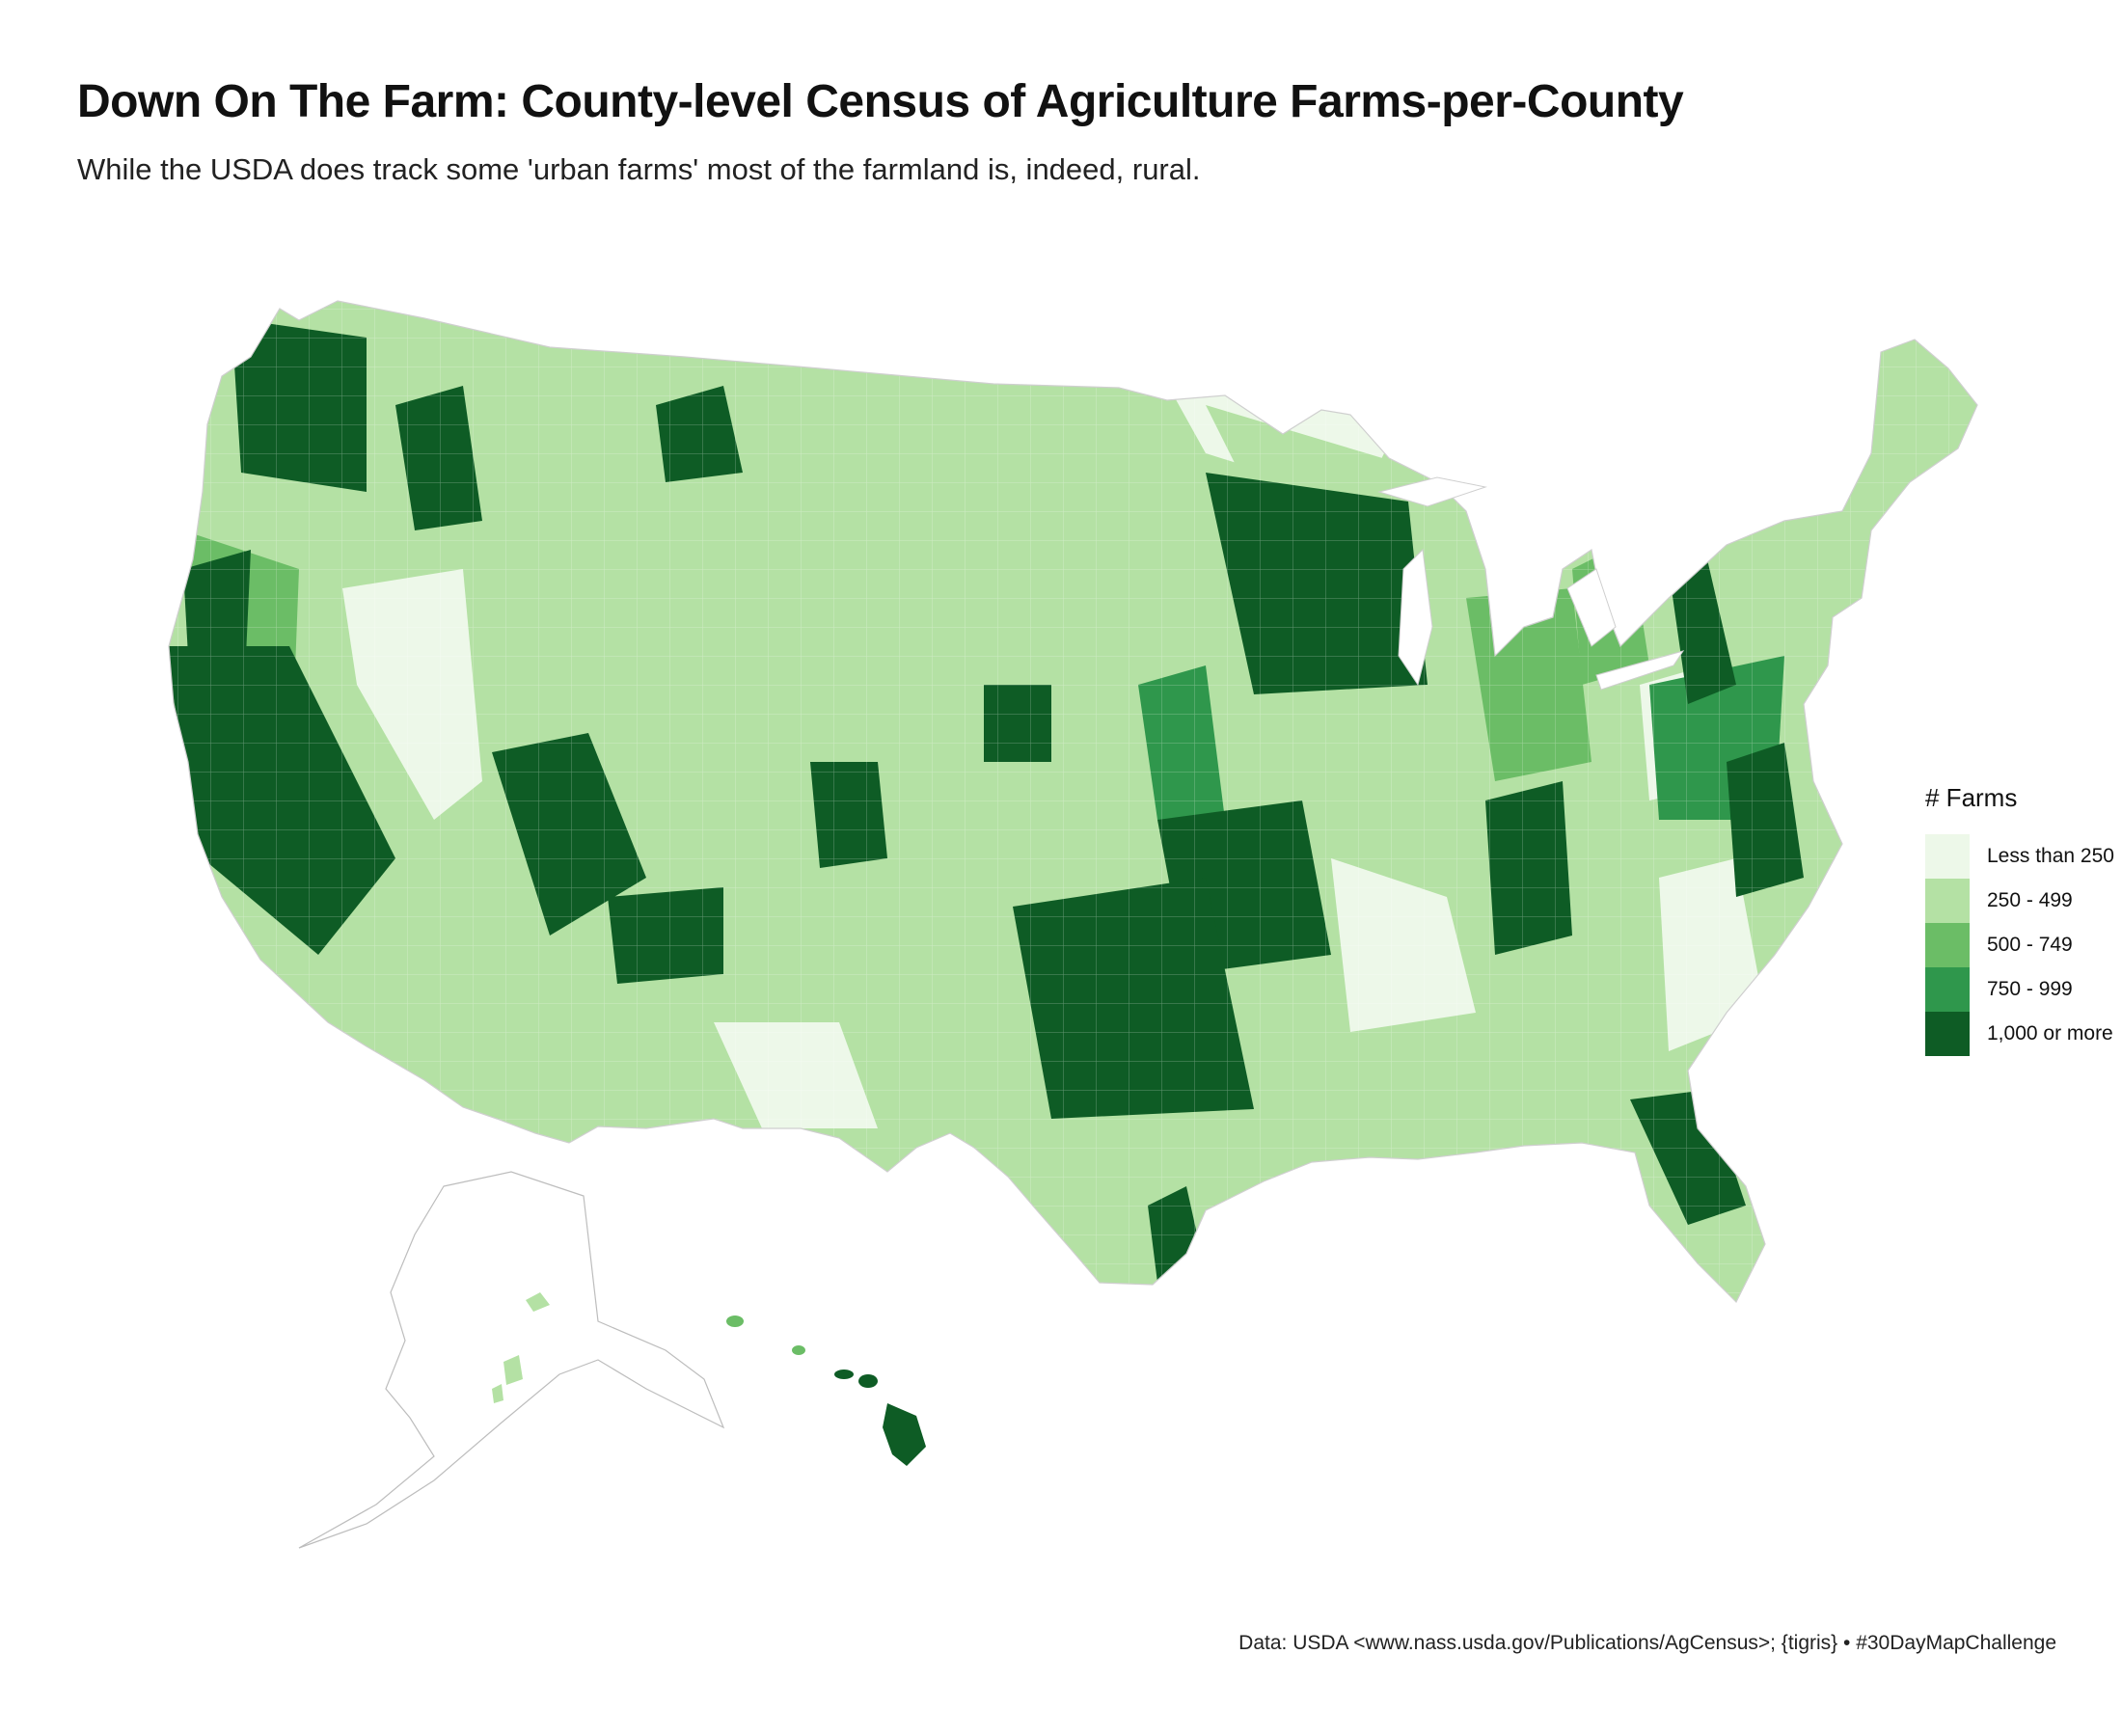  Describe the element at coordinates (844, 1374) in the screenshot. I see `hawaii-molokai` at that location.